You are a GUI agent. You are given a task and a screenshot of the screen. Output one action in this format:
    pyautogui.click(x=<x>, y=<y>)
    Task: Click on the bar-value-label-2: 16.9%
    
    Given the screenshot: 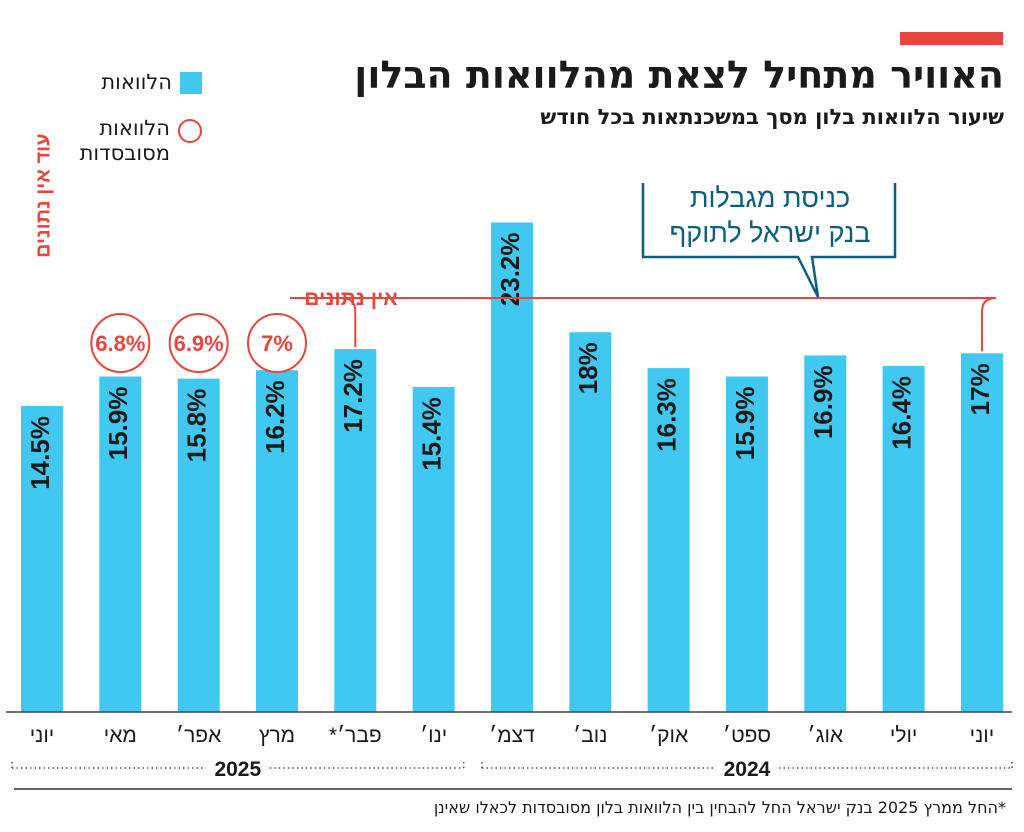 What is the action you would take?
    pyautogui.click(x=823, y=402)
    